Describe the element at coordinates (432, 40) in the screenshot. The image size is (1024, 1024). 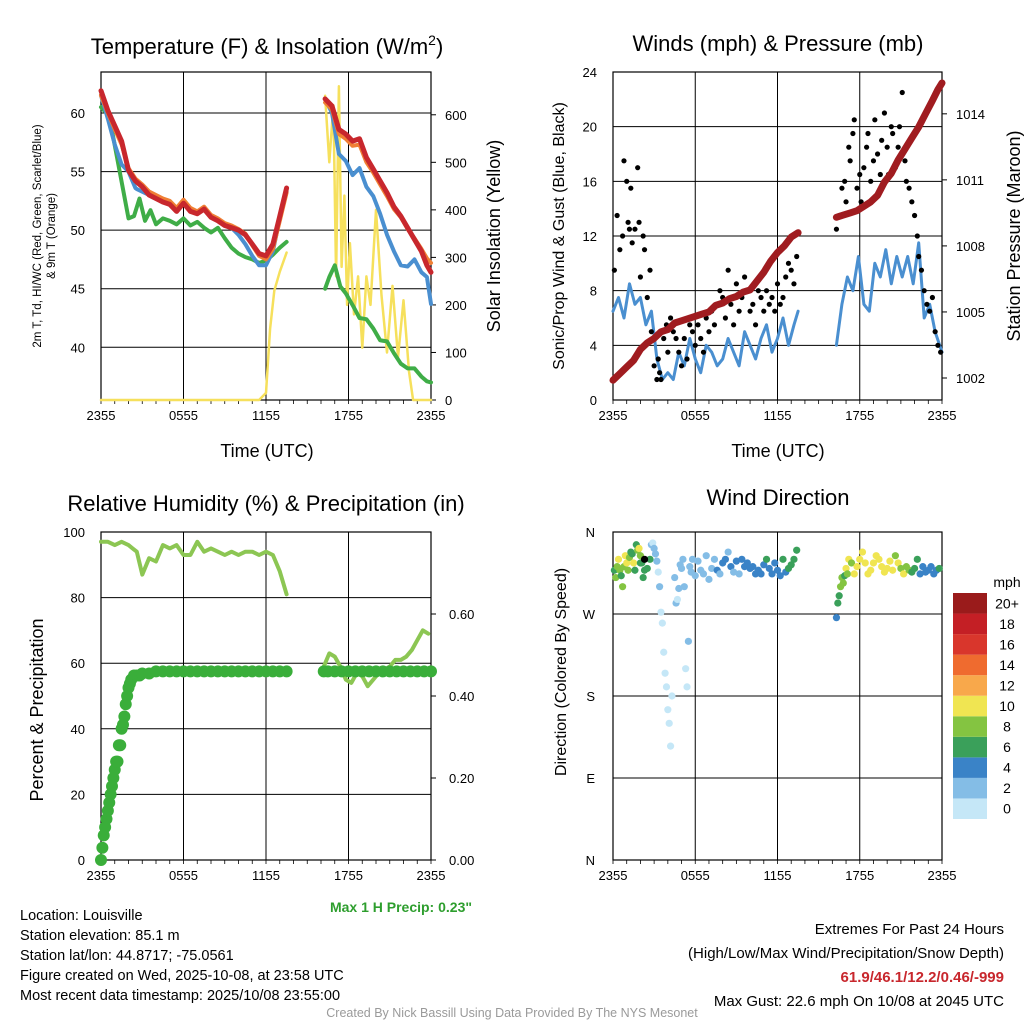
I see `title-superscript: 2` at that location.